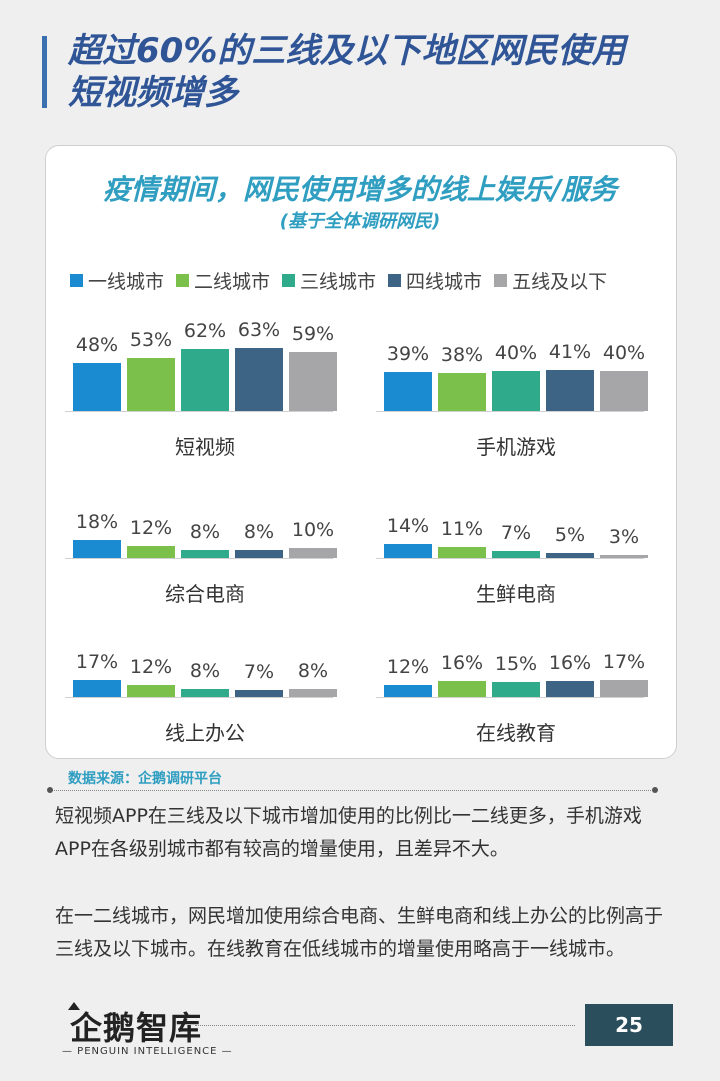  Describe the element at coordinates (516, 594) in the screenshot. I see `category-label: 生鲜电商` at that location.